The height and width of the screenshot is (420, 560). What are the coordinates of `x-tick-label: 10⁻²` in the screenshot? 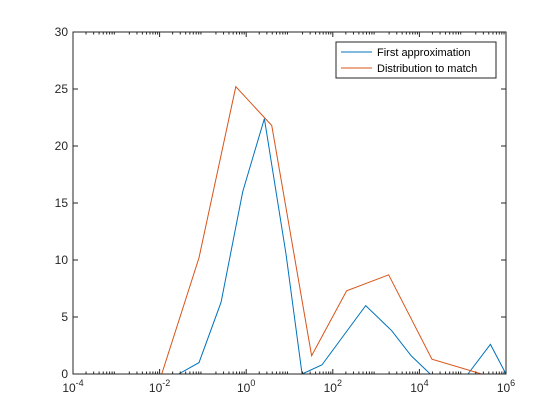 It's located at (159, 386).